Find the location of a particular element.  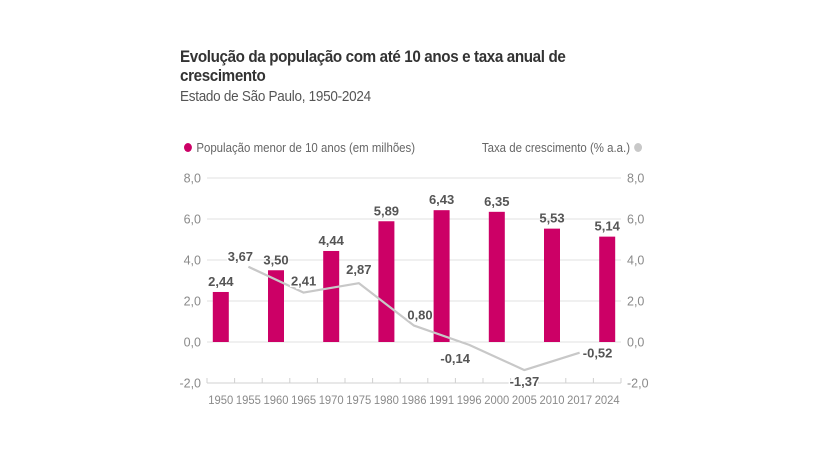

bar-data-label: 5,53 is located at coordinates (551, 218).